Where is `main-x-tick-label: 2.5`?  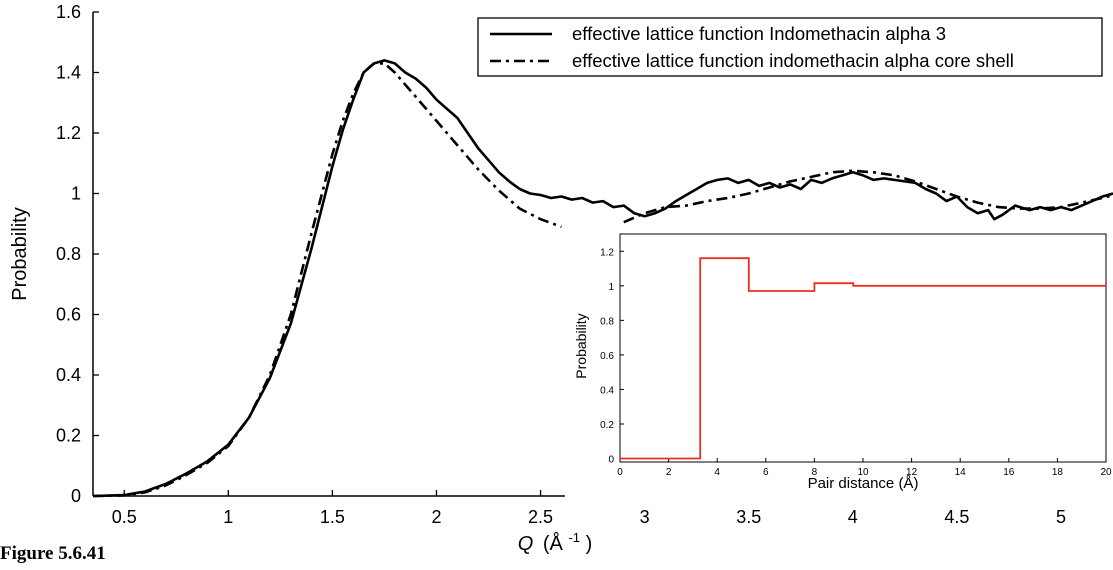 main-x-tick-label: 2.5 is located at coordinates (540, 517).